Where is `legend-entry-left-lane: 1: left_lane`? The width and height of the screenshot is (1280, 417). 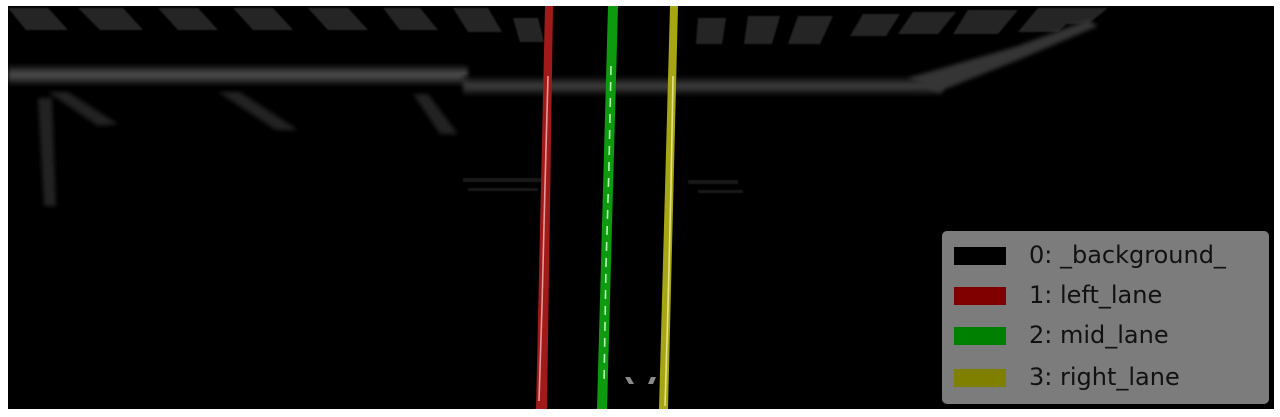
legend-entry-left-lane: 1: left_lane is located at coordinates (1105, 295).